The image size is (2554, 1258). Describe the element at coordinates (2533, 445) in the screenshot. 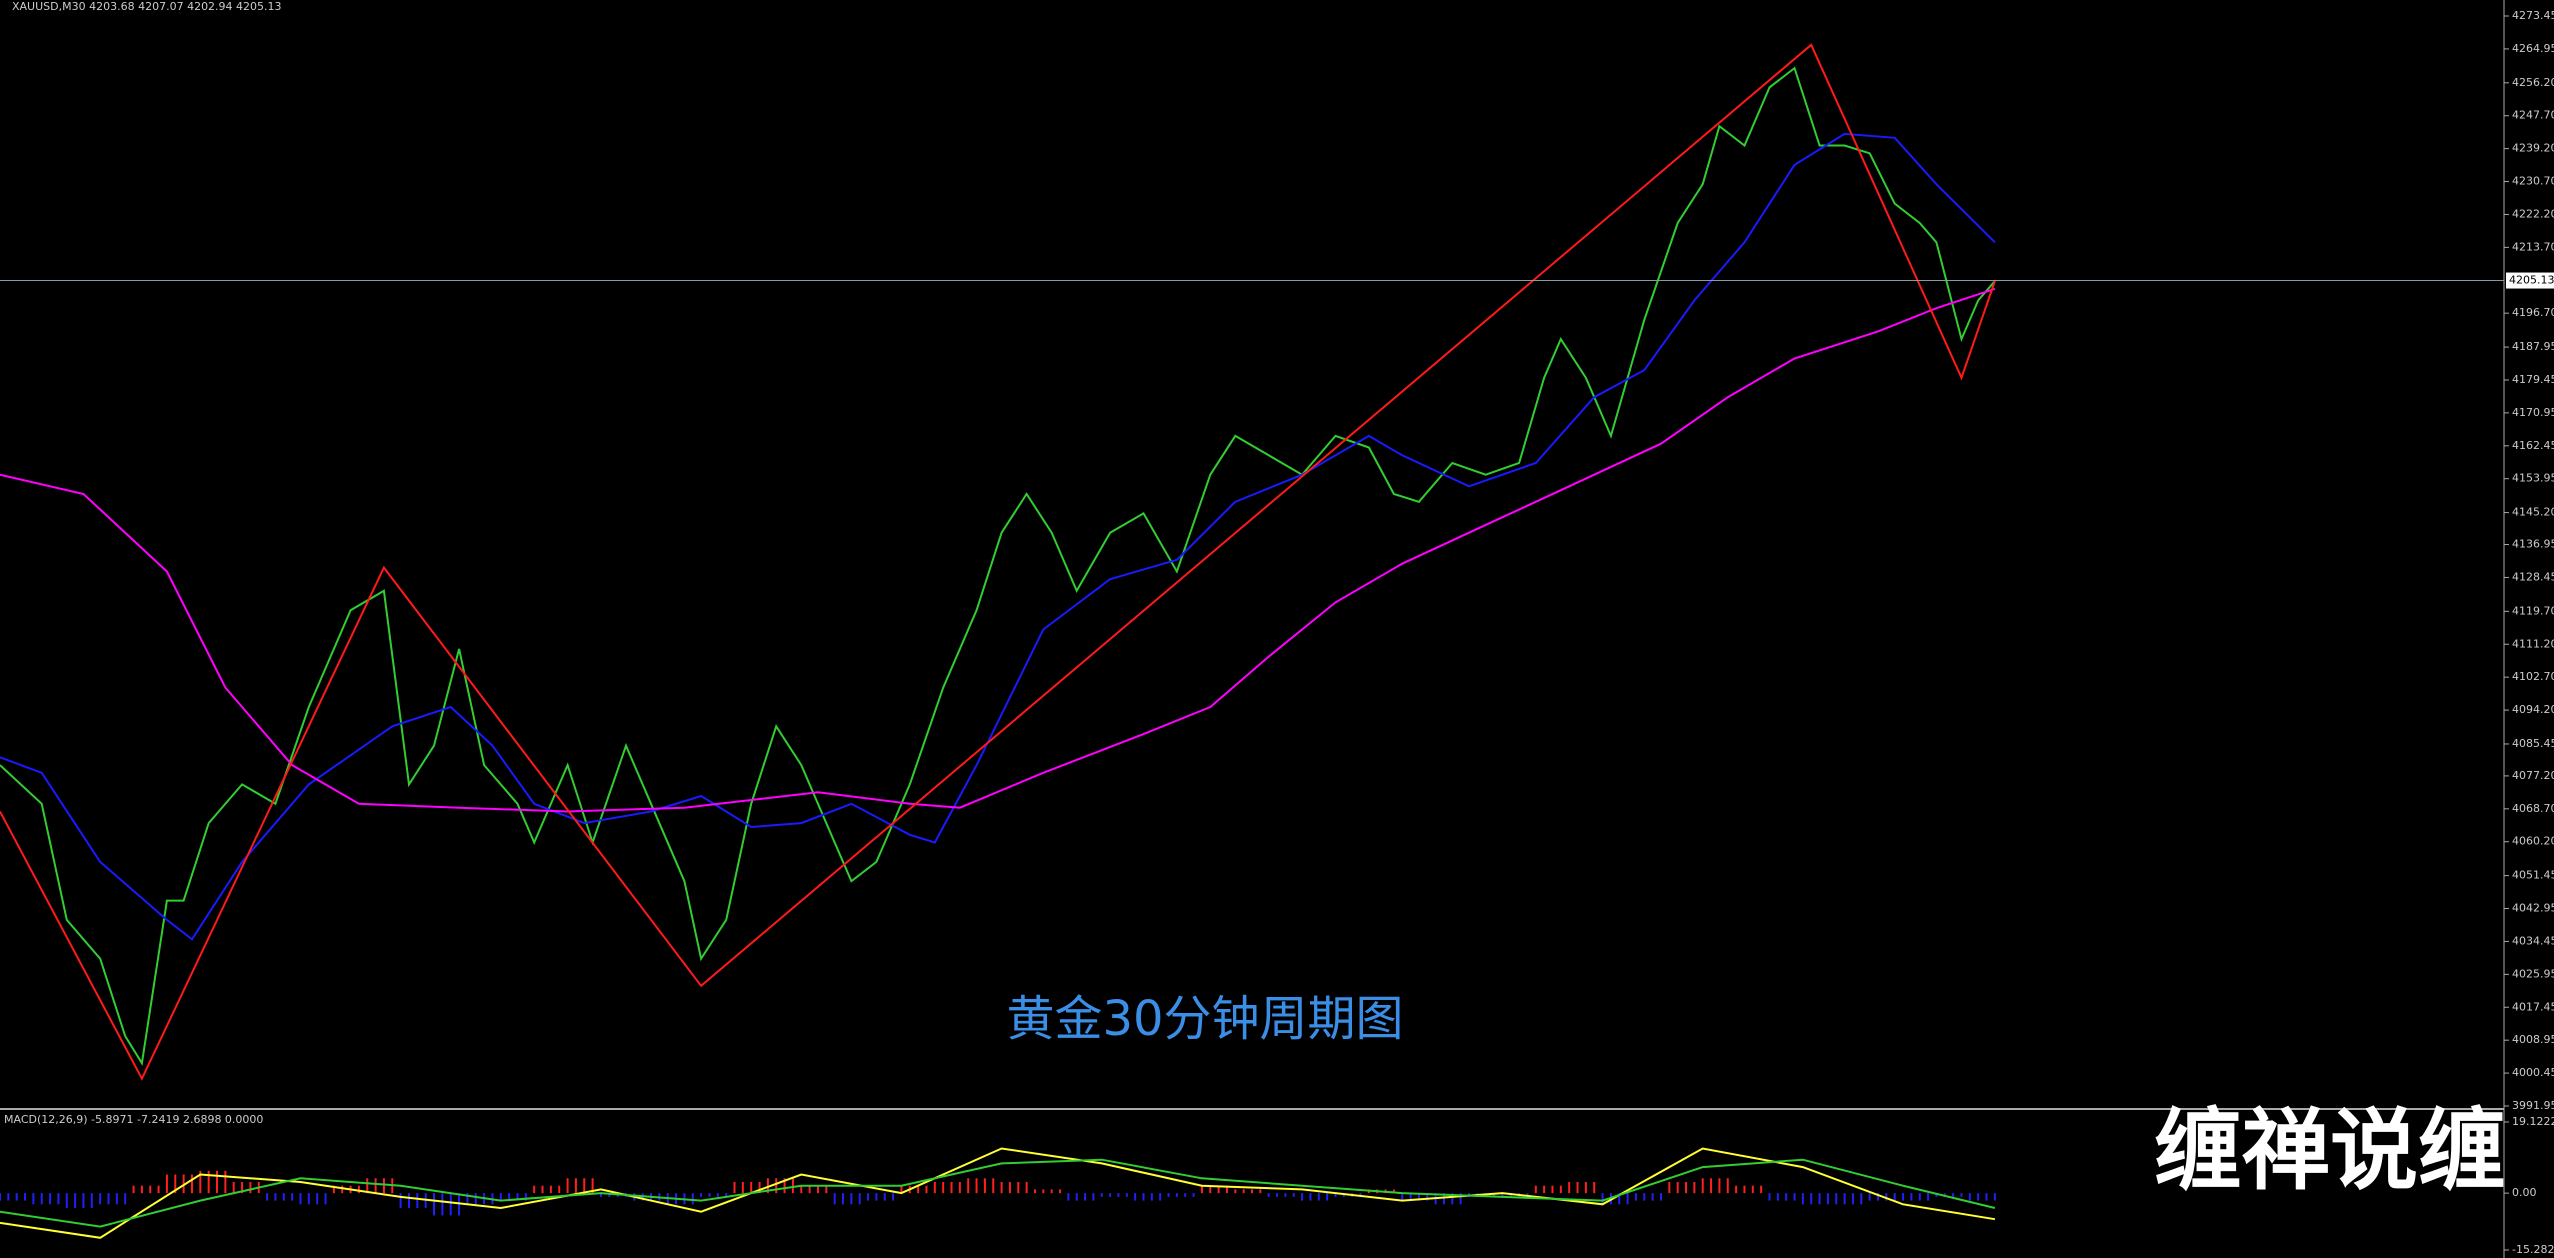

I see `y-tick-label: 4162.45` at that location.